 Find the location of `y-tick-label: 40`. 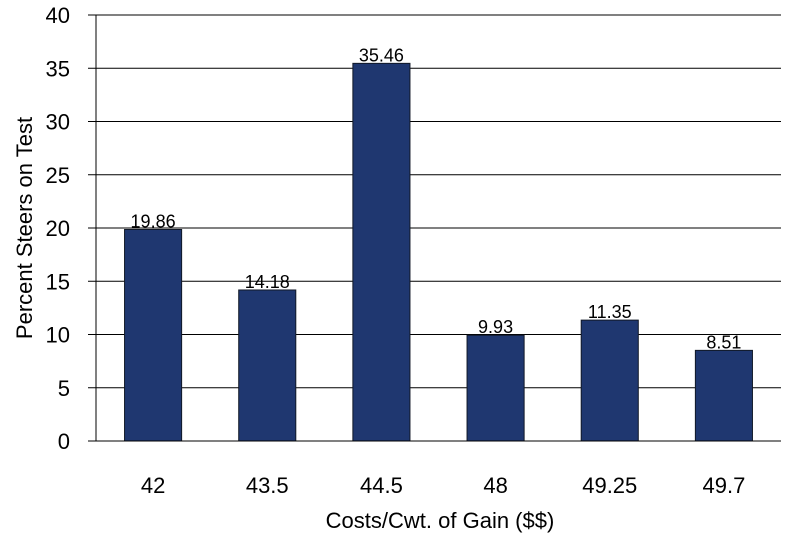

y-tick-label: 40 is located at coordinates (58, 15).